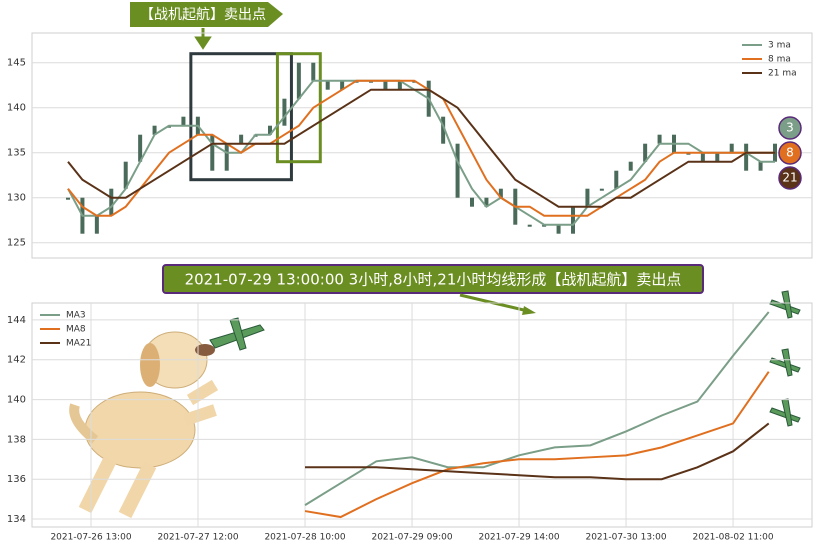 The image size is (819, 549). What do you see at coordinates (304, 538) in the screenshot?
I see `x-tick-label: 2021-07-28 10:00` at bounding box center [304, 538].